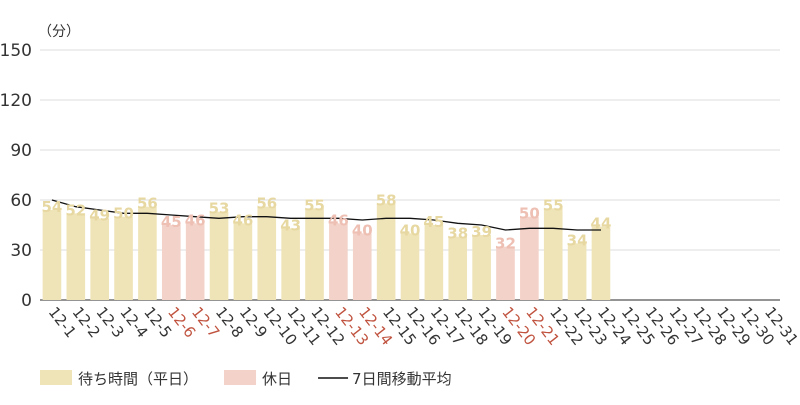  What do you see at coordinates (99, 215) in the screenshot?
I see `bar-value-label: 49` at bounding box center [99, 215].